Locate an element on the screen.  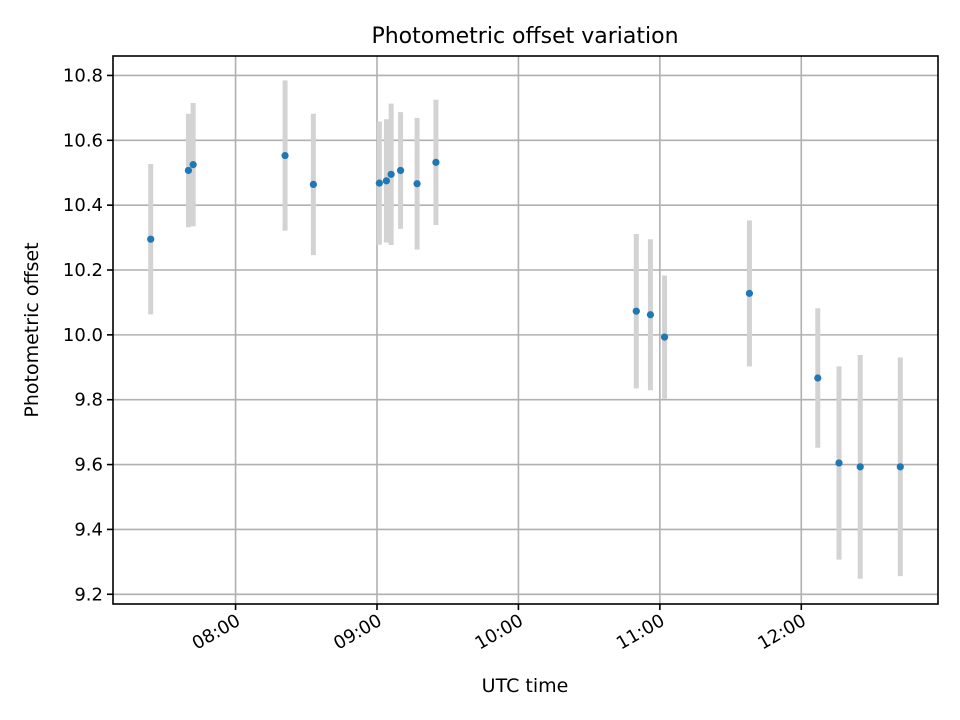
x-tick-label: 12:00 is located at coordinates (781, 632).